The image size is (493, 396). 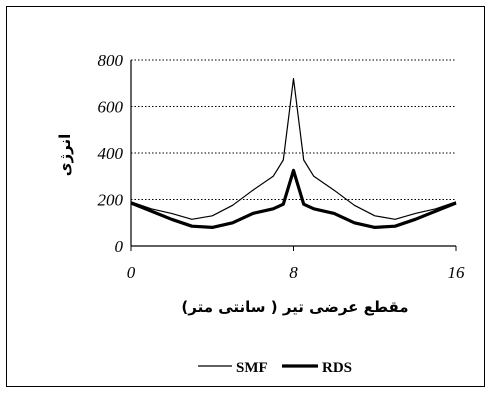 What do you see at coordinates (111, 200) in the screenshot?
I see `y-tick-label: 200` at bounding box center [111, 200].